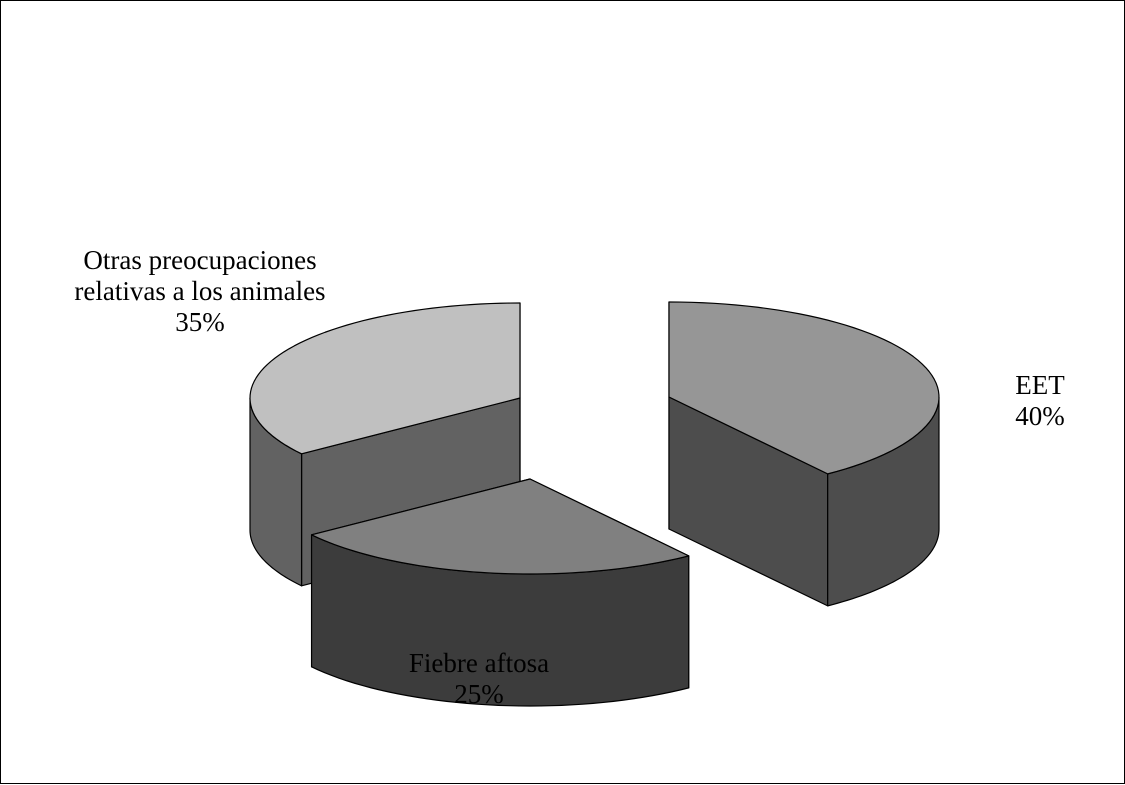 The height and width of the screenshot is (785, 1125). I want to click on slice-label-0: EET 40%, so click(1040, 400).